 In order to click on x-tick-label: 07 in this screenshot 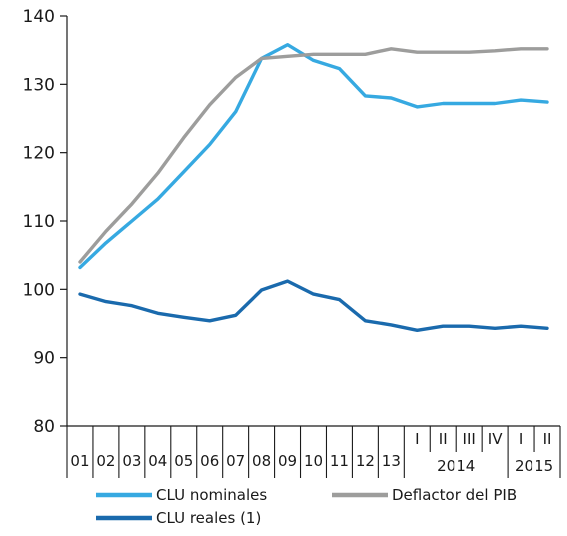, I will do `click(235, 461)`.